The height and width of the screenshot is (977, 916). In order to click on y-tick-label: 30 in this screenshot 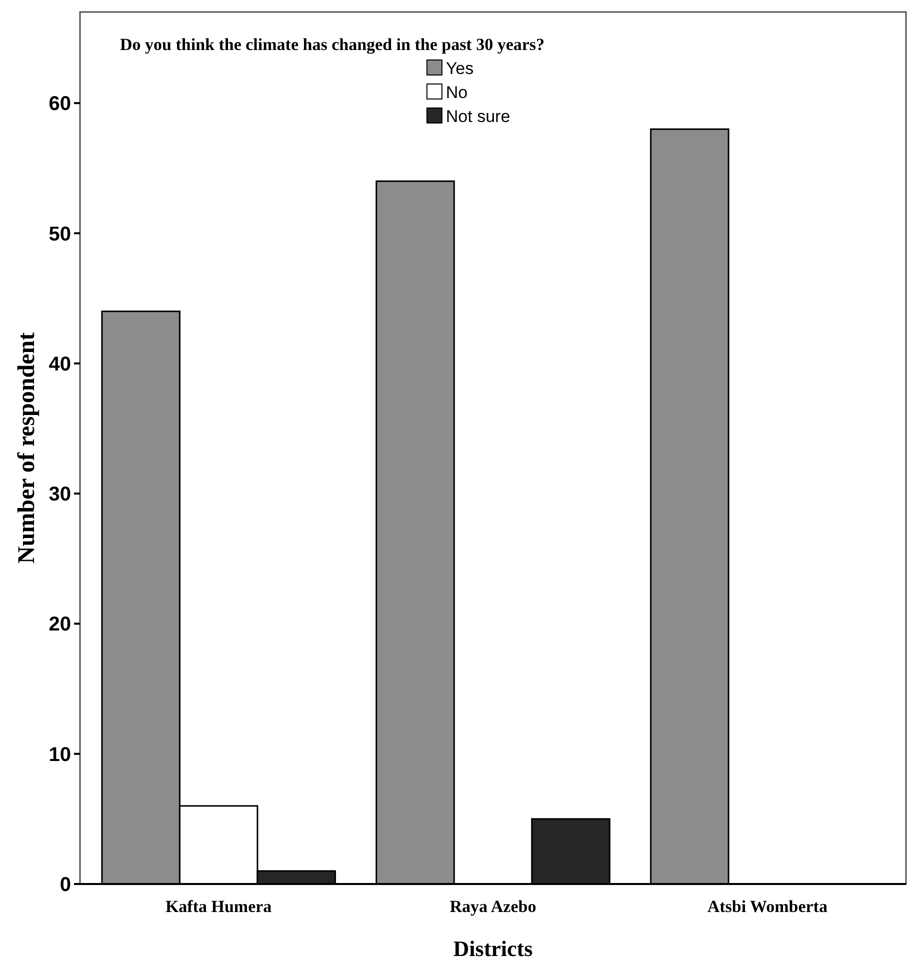, I will do `click(59, 495)`.